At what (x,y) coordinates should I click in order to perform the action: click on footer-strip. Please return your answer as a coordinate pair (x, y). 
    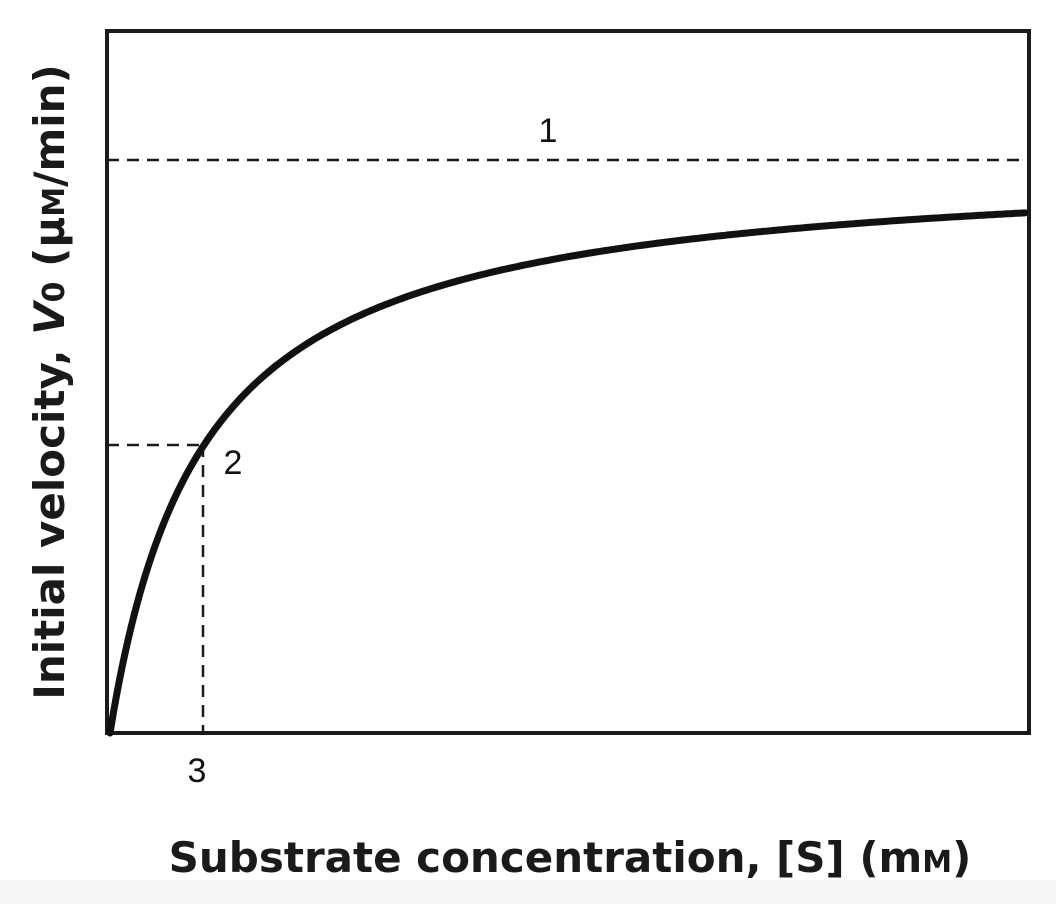
    Looking at the image, I should click on (528, 892).